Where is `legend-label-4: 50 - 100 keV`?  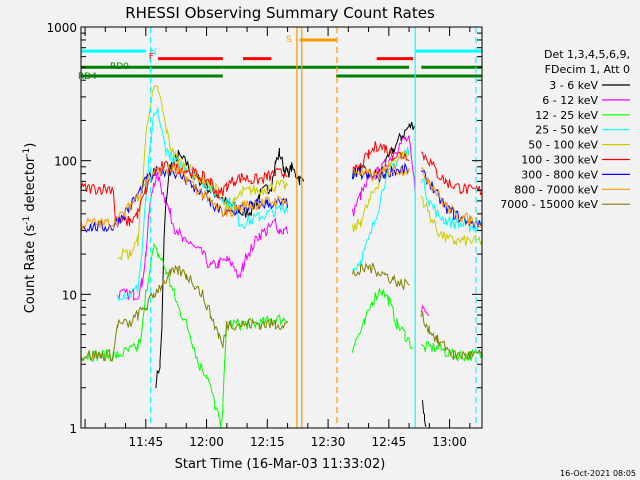 legend-label-4: 50 - 100 keV is located at coordinates (563, 145).